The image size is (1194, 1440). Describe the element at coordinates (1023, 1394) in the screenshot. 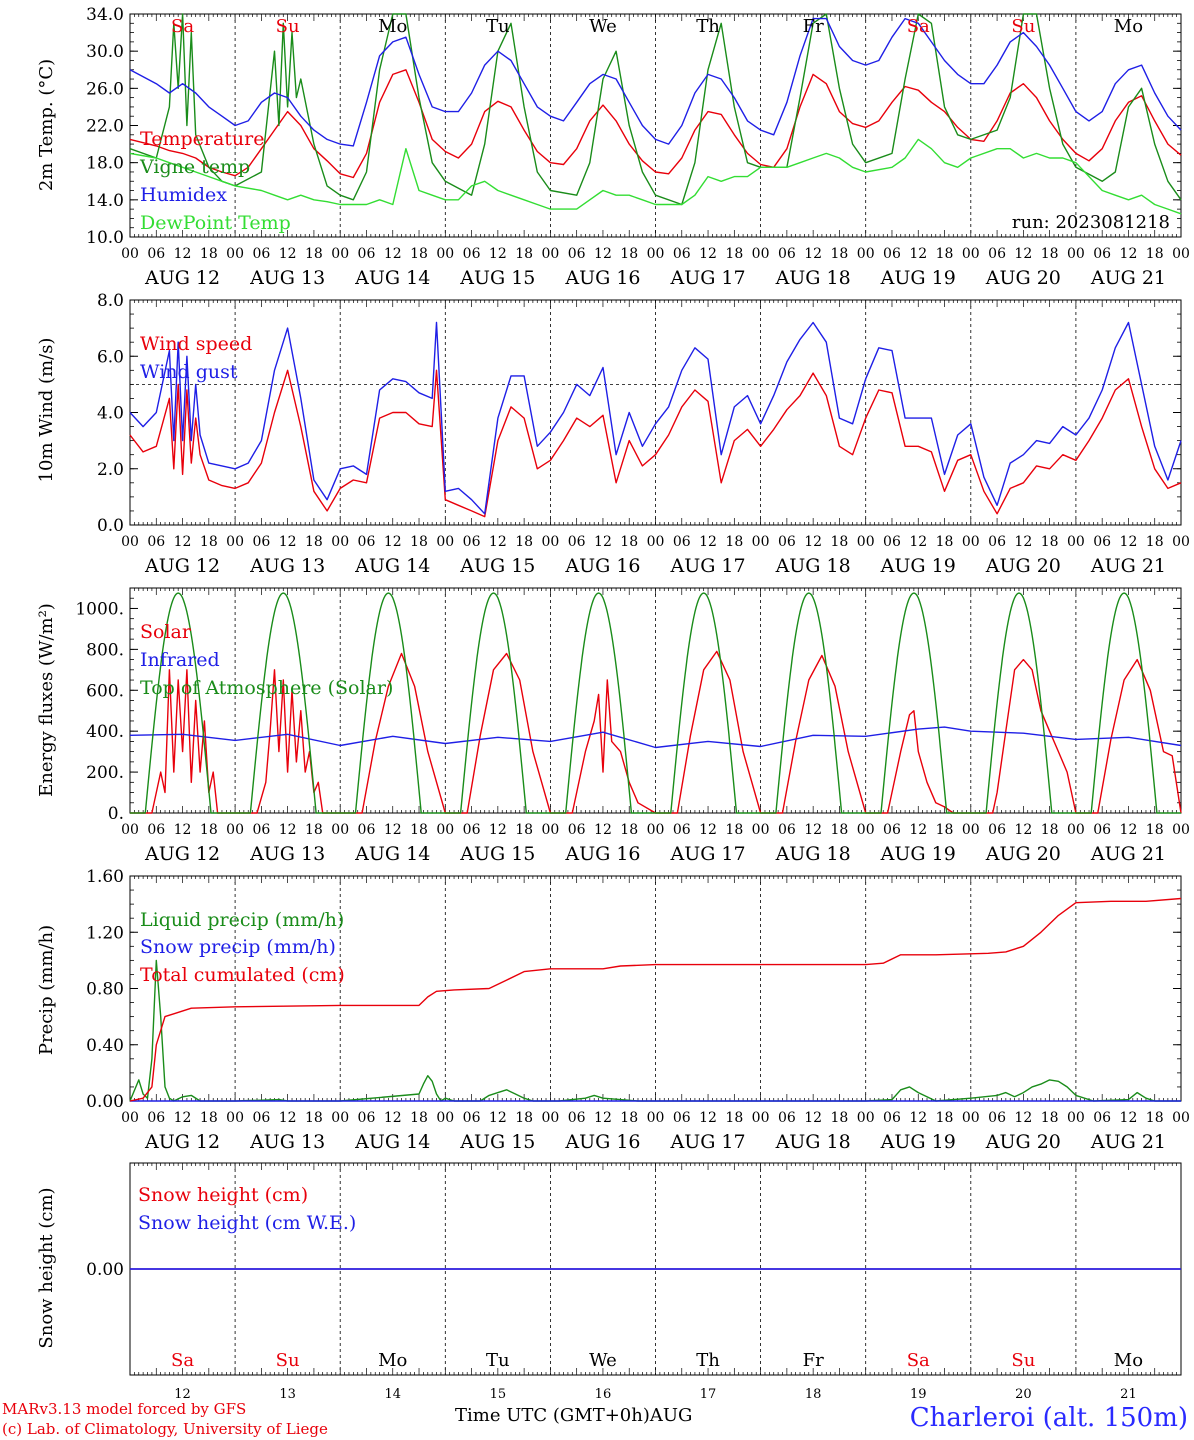

I see `day-number-label: 20` at that location.